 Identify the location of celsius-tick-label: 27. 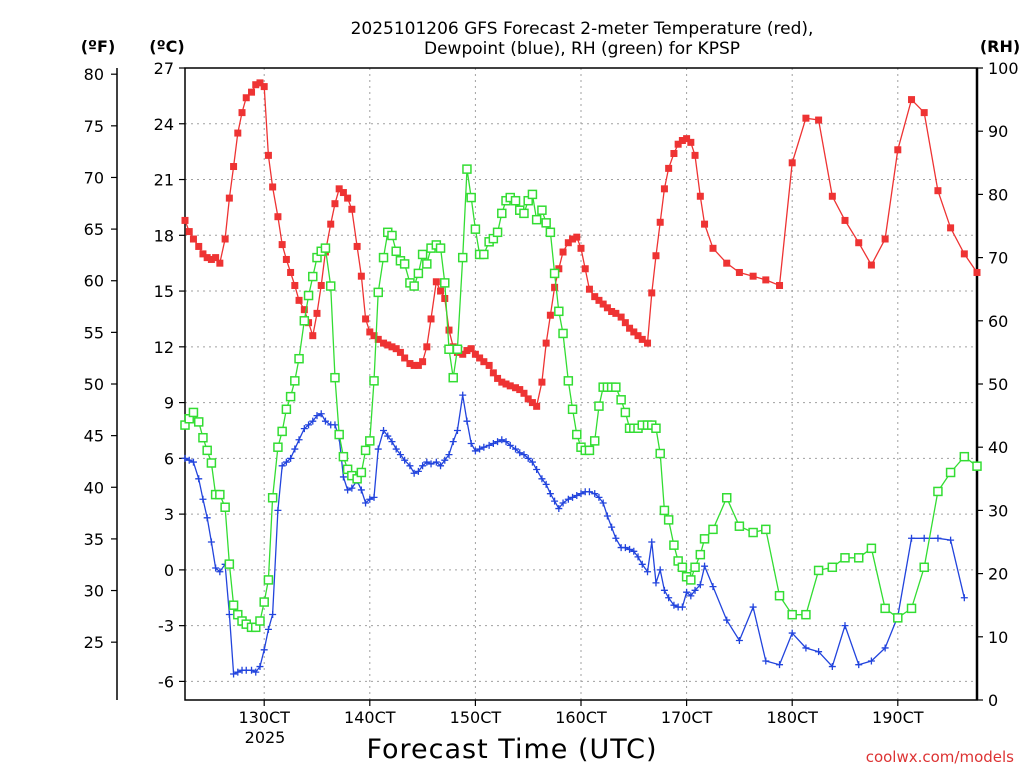
(164, 68).